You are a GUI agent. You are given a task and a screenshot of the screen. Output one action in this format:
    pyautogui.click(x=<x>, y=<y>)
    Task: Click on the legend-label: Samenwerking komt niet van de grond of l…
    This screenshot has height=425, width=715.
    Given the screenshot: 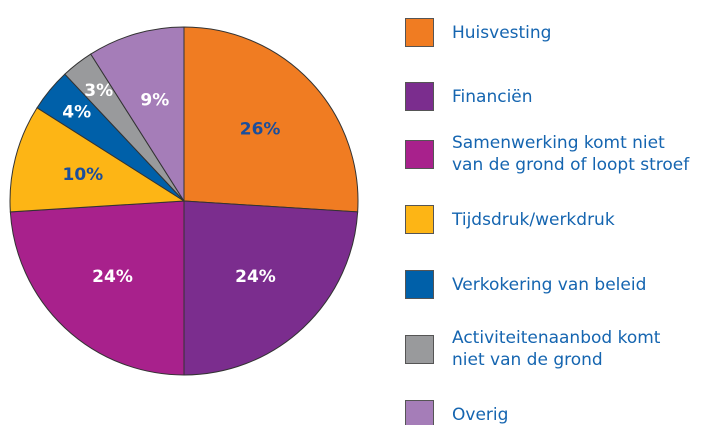 What is the action you would take?
    pyautogui.click(x=571, y=154)
    